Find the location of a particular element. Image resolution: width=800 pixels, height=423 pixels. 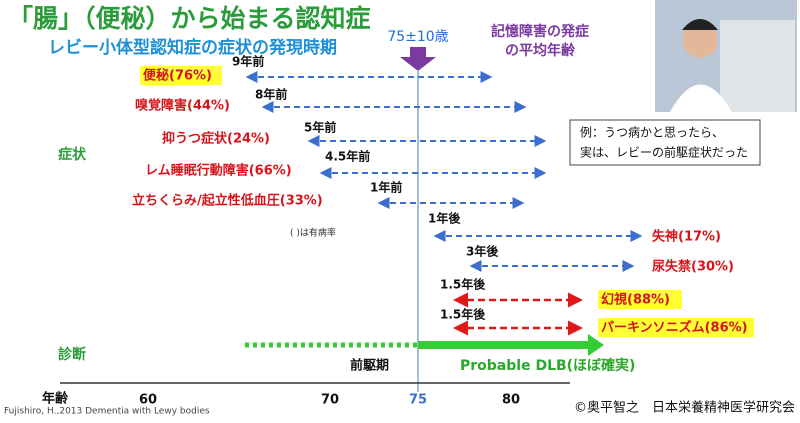

example: 実は、レビーの前駆症状だった is located at coordinates (664, 152).